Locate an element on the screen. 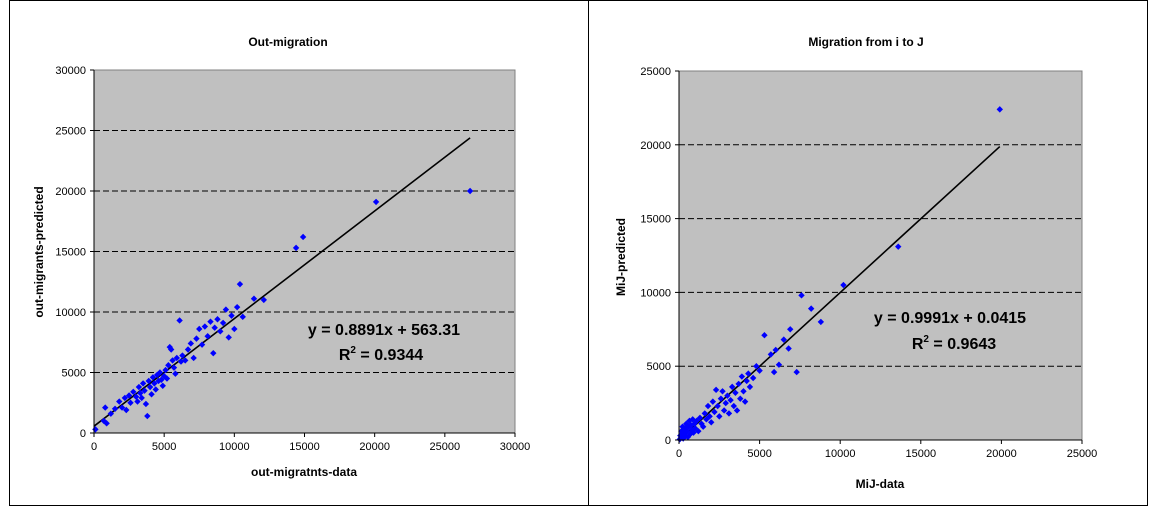  trendline-equation: y = 0.9991x + 0.0415 is located at coordinates (950, 318).